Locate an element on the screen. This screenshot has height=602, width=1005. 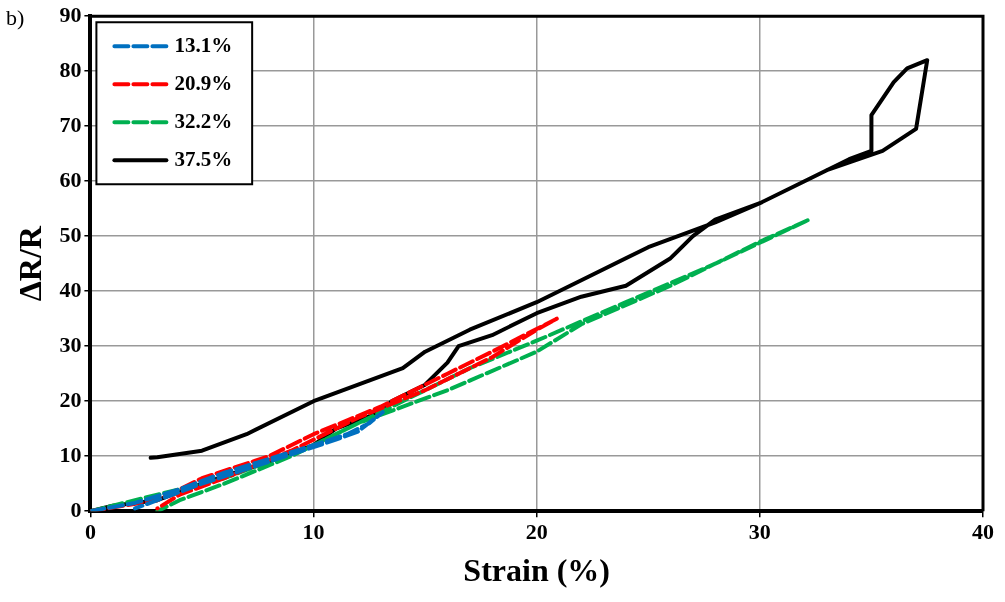
text: b) is located at coordinates (15, 17).